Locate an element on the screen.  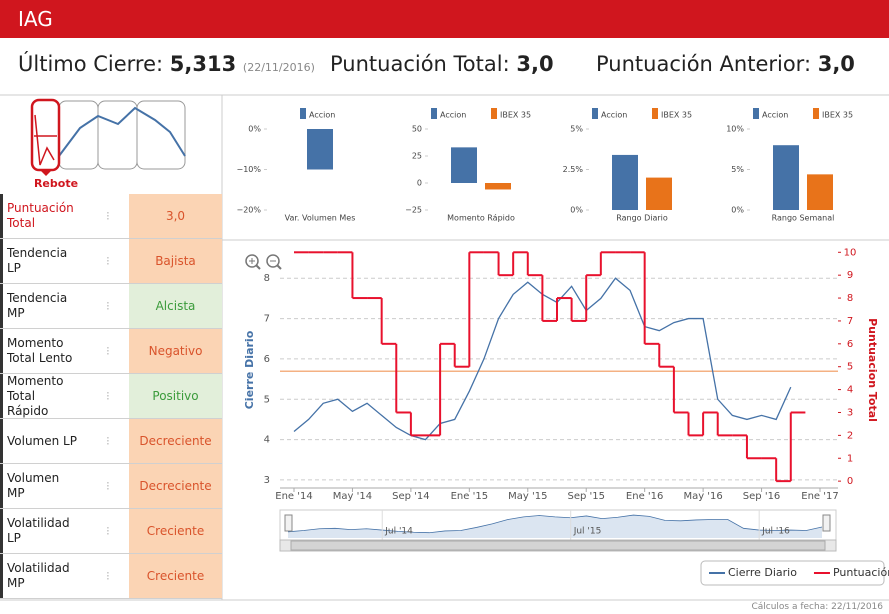
indicator-value: Bajista is located at coordinates (175, 261).